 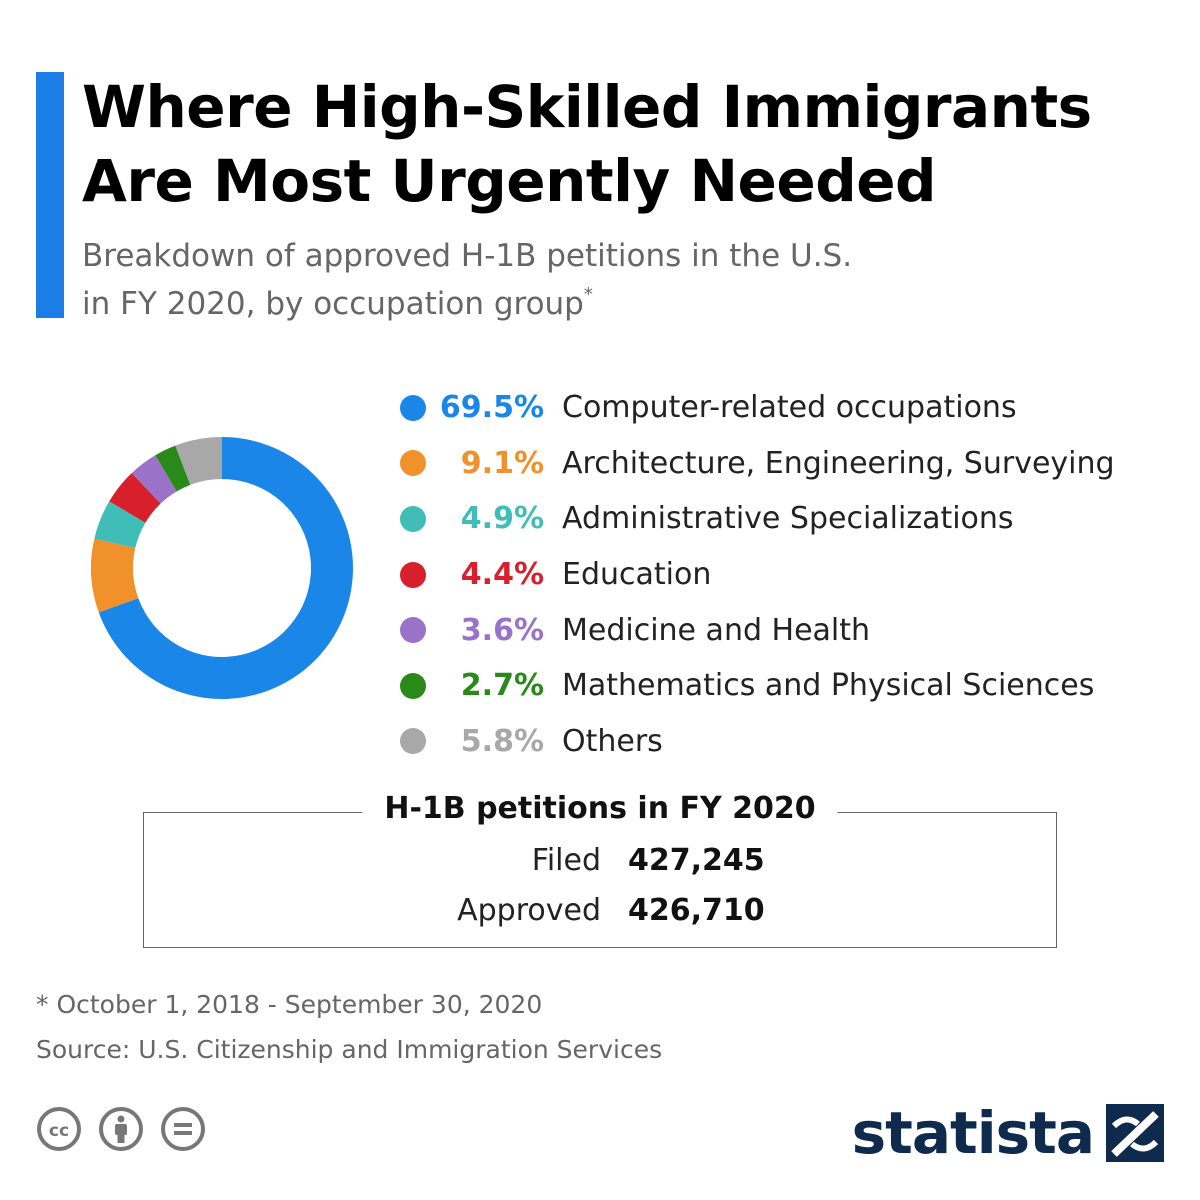 I want to click on legend-label: Medicine and Health, so click(x=716, y=630).